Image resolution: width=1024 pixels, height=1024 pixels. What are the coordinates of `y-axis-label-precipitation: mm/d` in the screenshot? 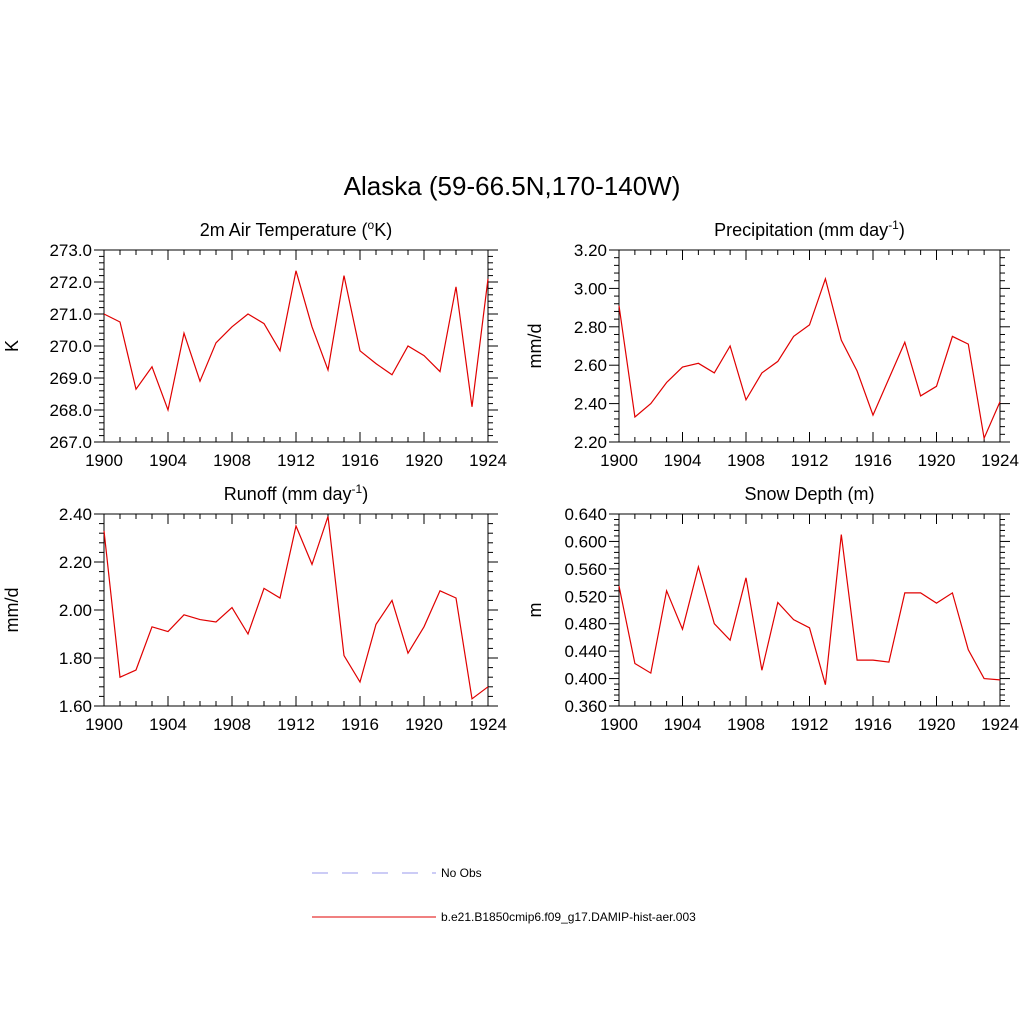 It's located at (535, 346).